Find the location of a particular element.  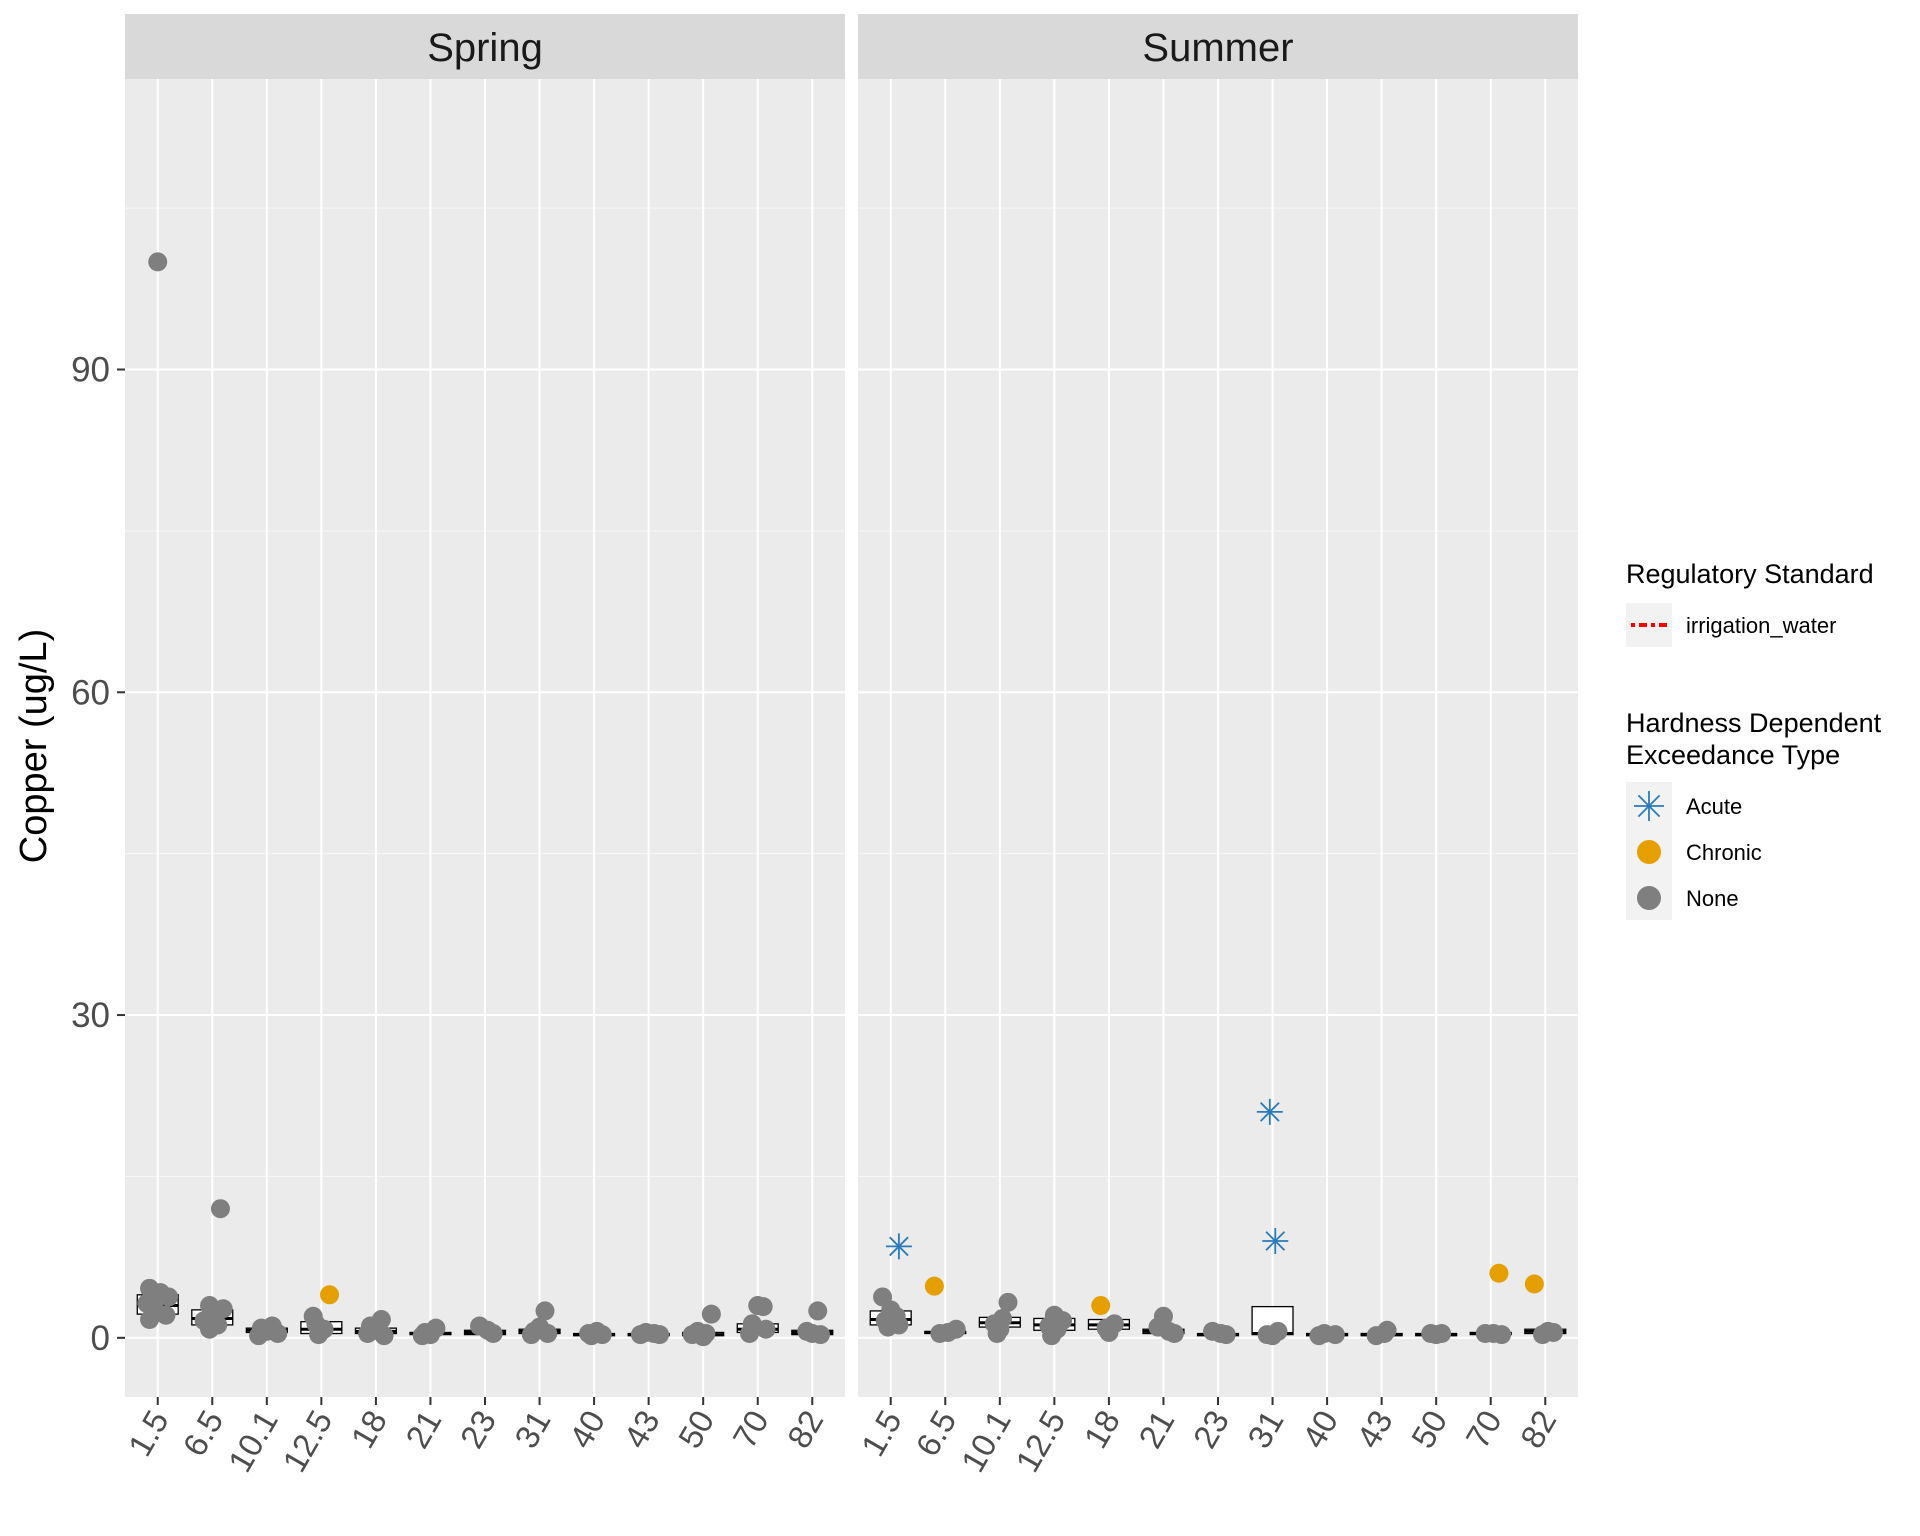

facet-strip-summer is located at coordinates (1218, 46).